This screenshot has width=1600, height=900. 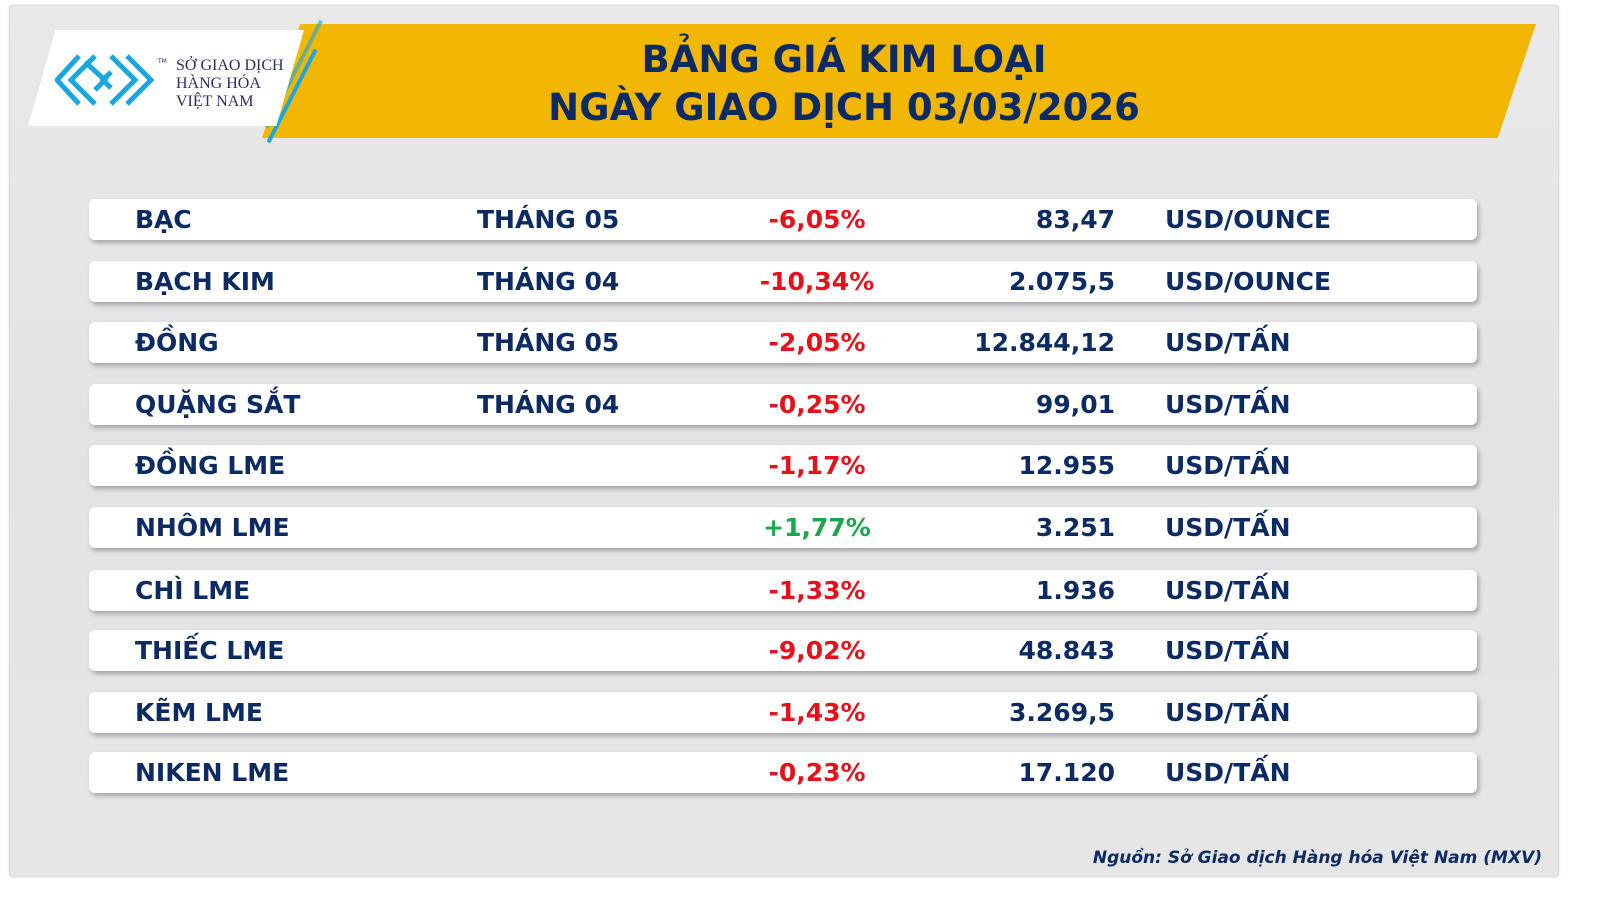 I want to click on change-percent: +1,77%, so click(x=817, y=527).